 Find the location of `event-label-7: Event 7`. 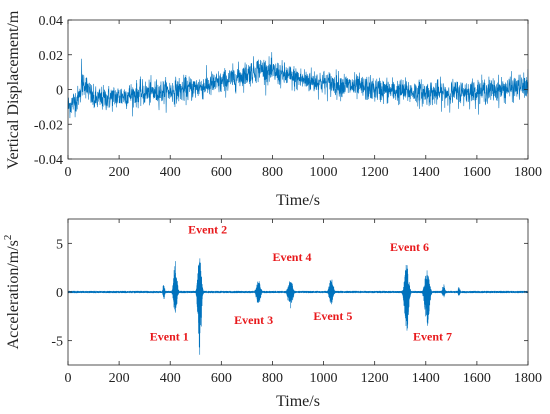

event-label-7: Event 7 is located at coordinates (432, 337).